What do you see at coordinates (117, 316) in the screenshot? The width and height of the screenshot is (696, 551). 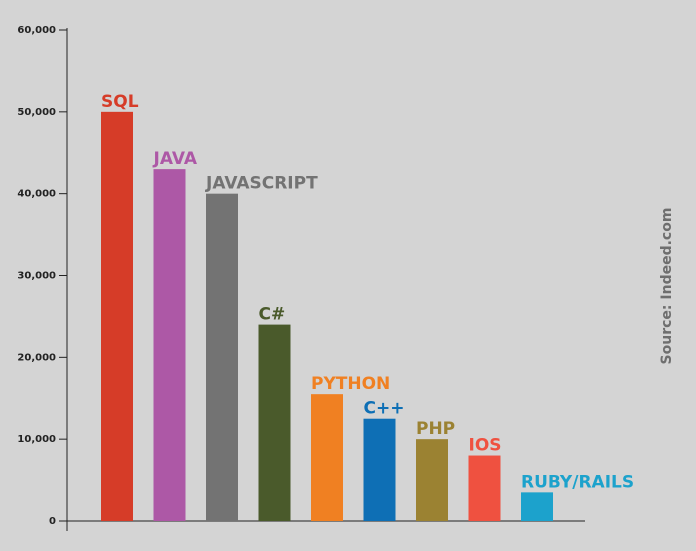 I see `bar-sql` at bounding box center [117, 316].